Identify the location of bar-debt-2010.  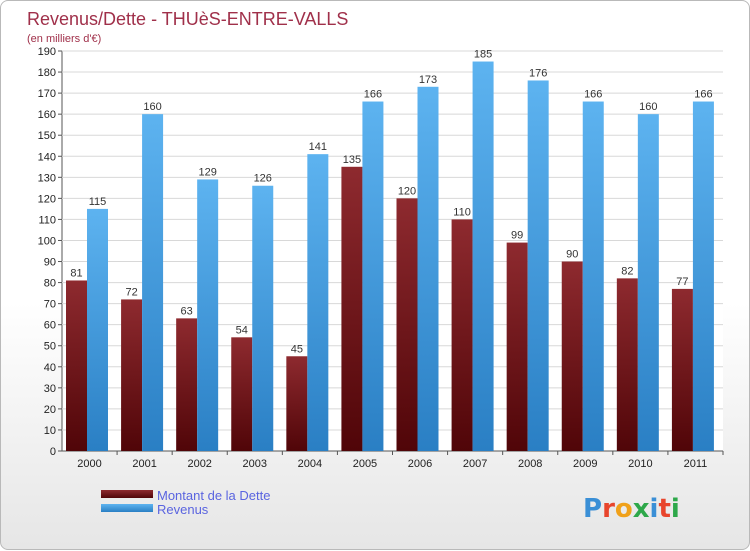
(627, 364).